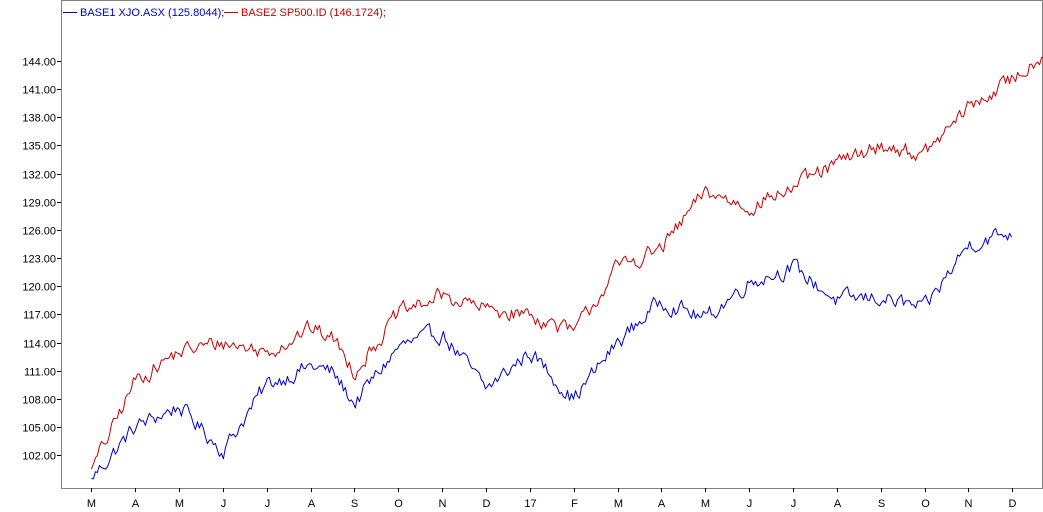 The height and width of the screenshot is (512, 1043). Describe the element at coordinates (313, 13) in the screenshot. I see `legend-label: BASE2 SP500.ID (146.1724);` at that location.